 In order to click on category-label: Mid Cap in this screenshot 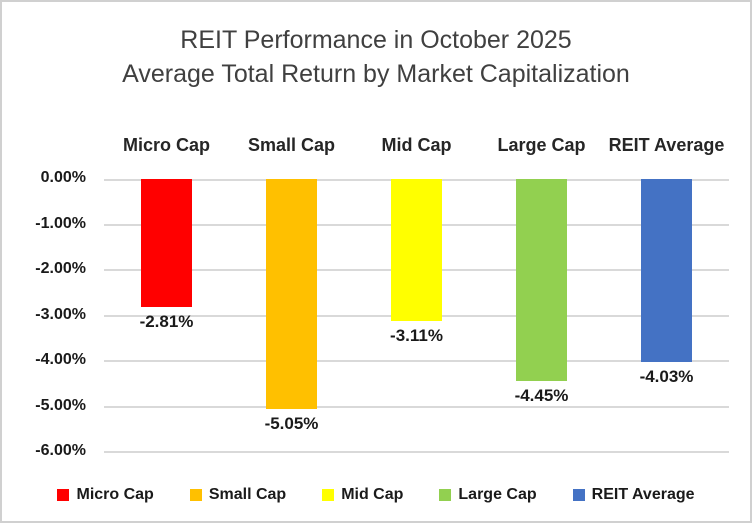, I will do `click(416, 145)`.